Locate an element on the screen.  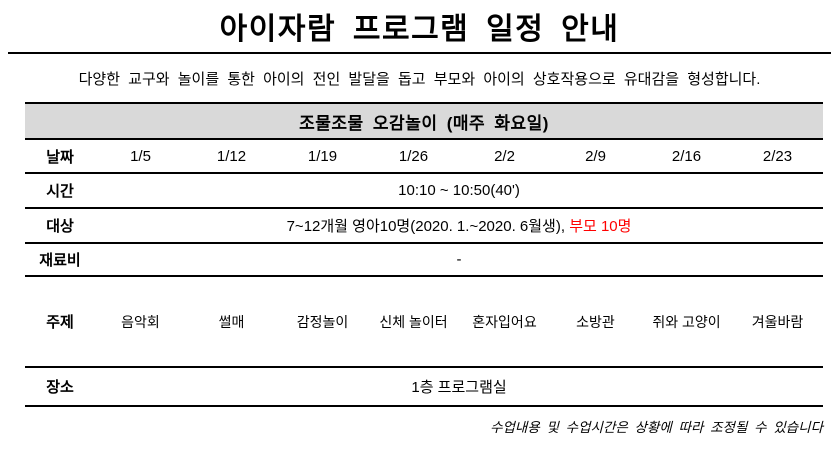
table-title-row: 조물조물 오감놀이 (매주 화요일) is located at coordinates (424, 121).